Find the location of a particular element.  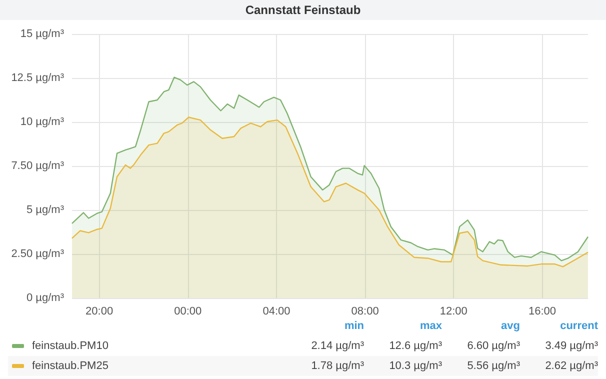

x-tick-label: 08:00 is located at coordinates (365, 312).